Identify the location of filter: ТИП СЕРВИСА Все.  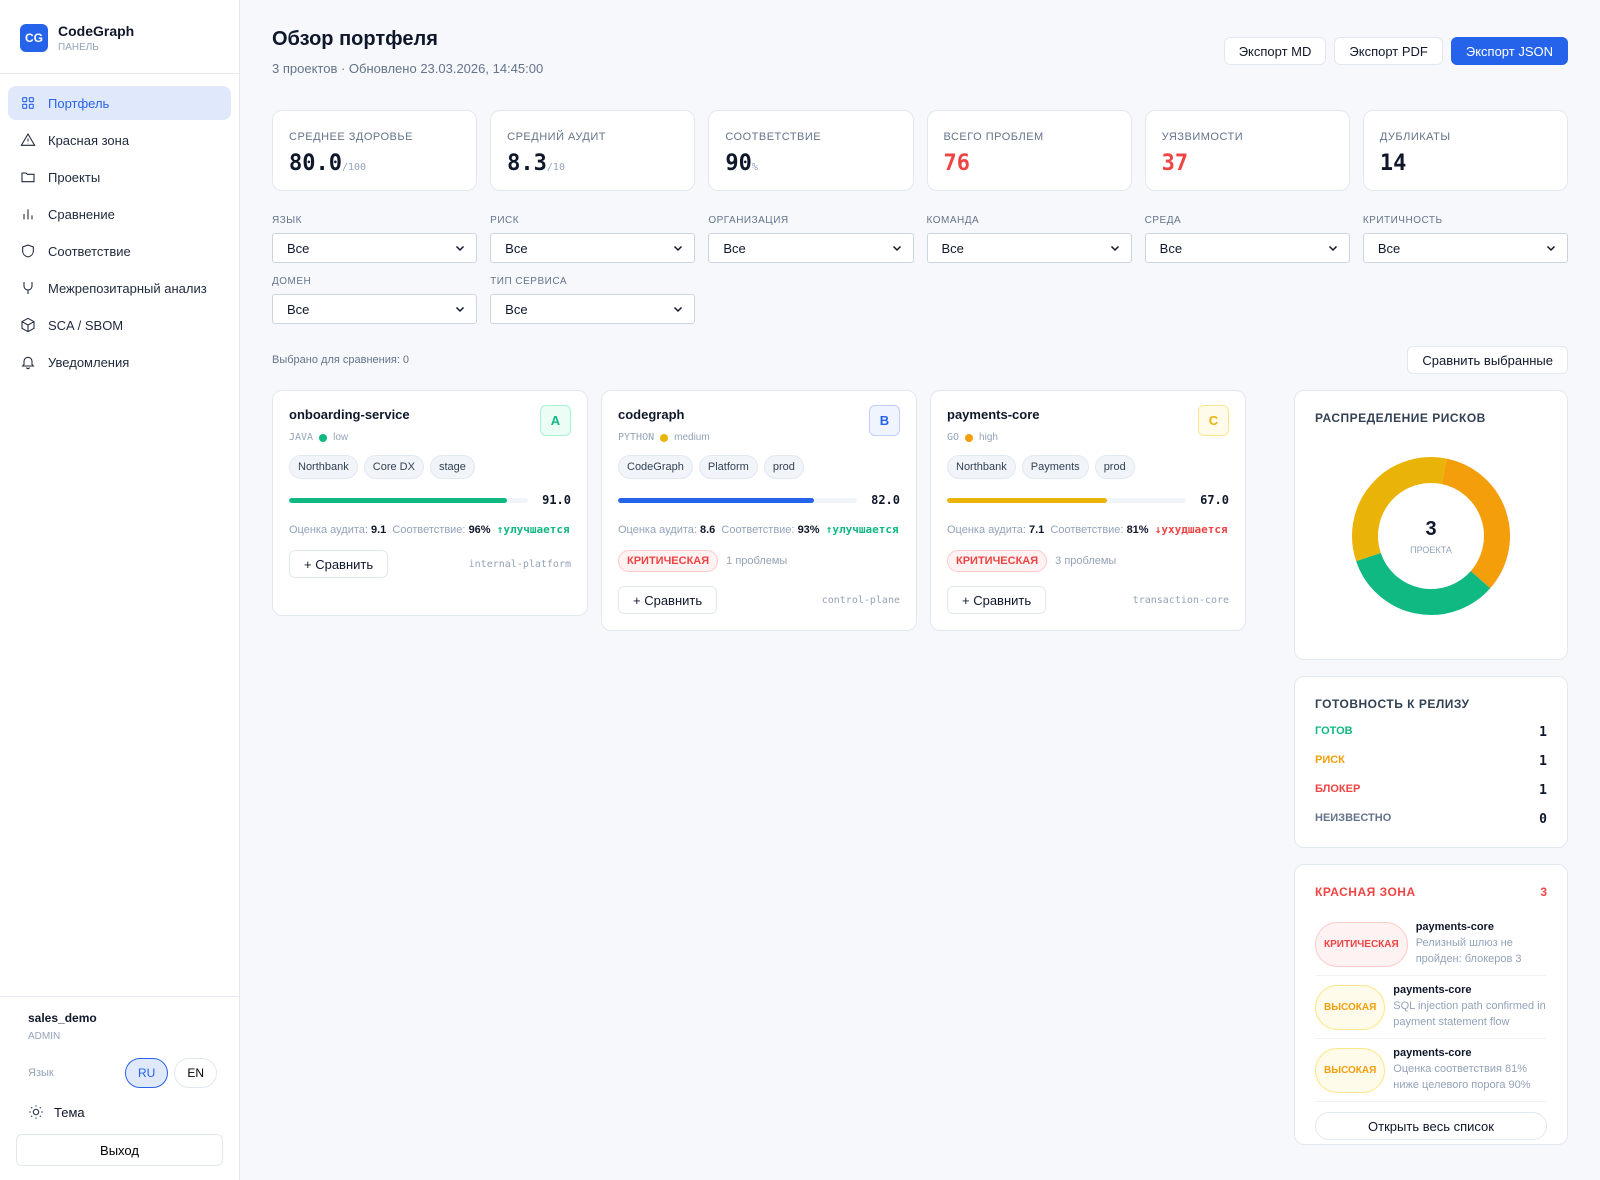
(593, 300).